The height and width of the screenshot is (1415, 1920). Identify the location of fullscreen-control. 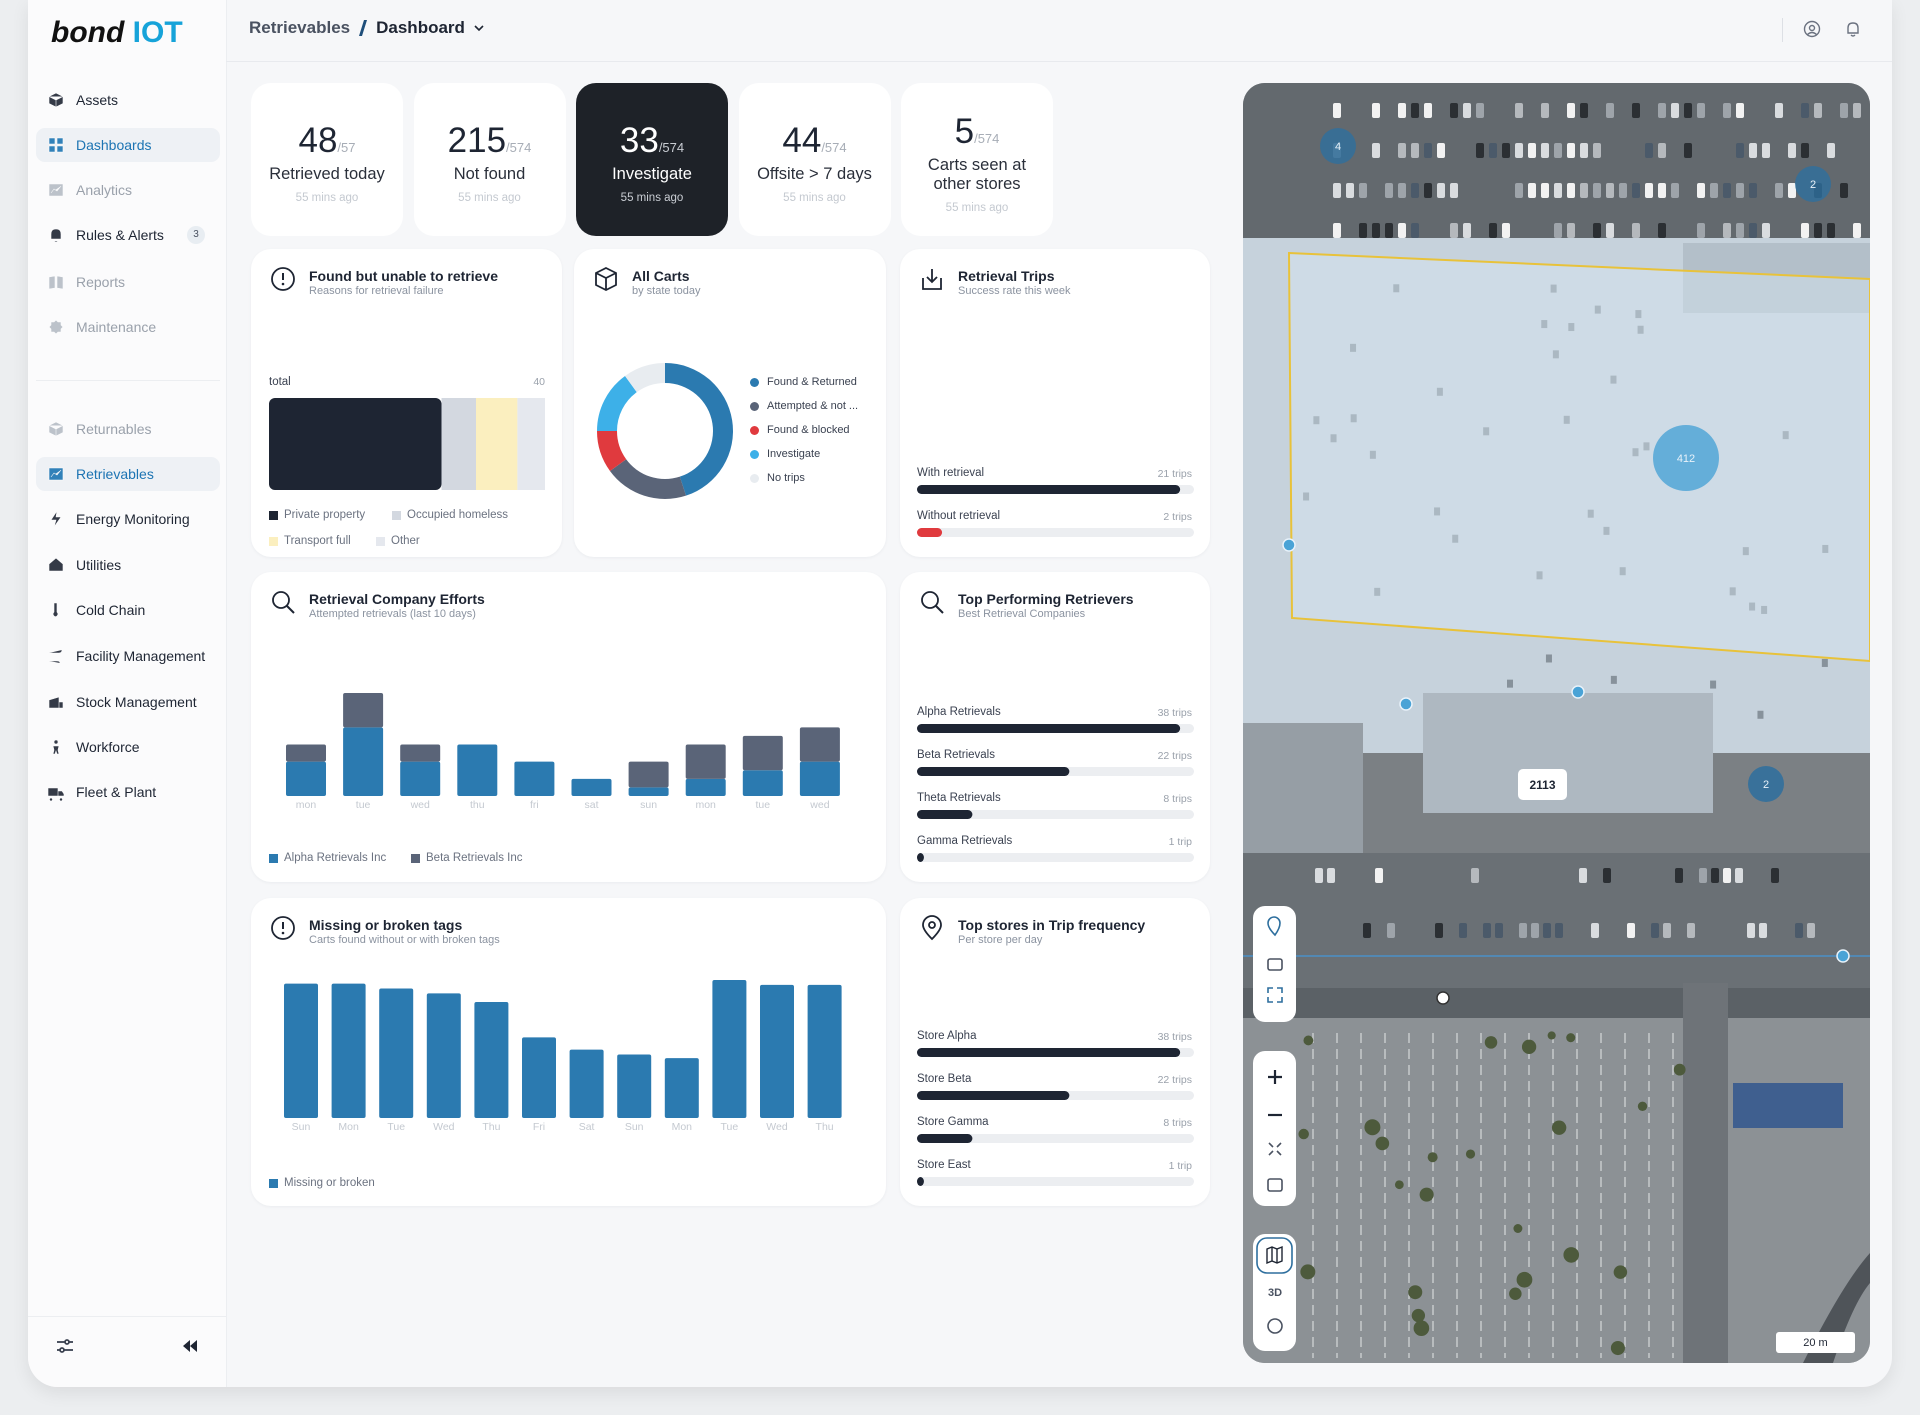
(1275, 995).